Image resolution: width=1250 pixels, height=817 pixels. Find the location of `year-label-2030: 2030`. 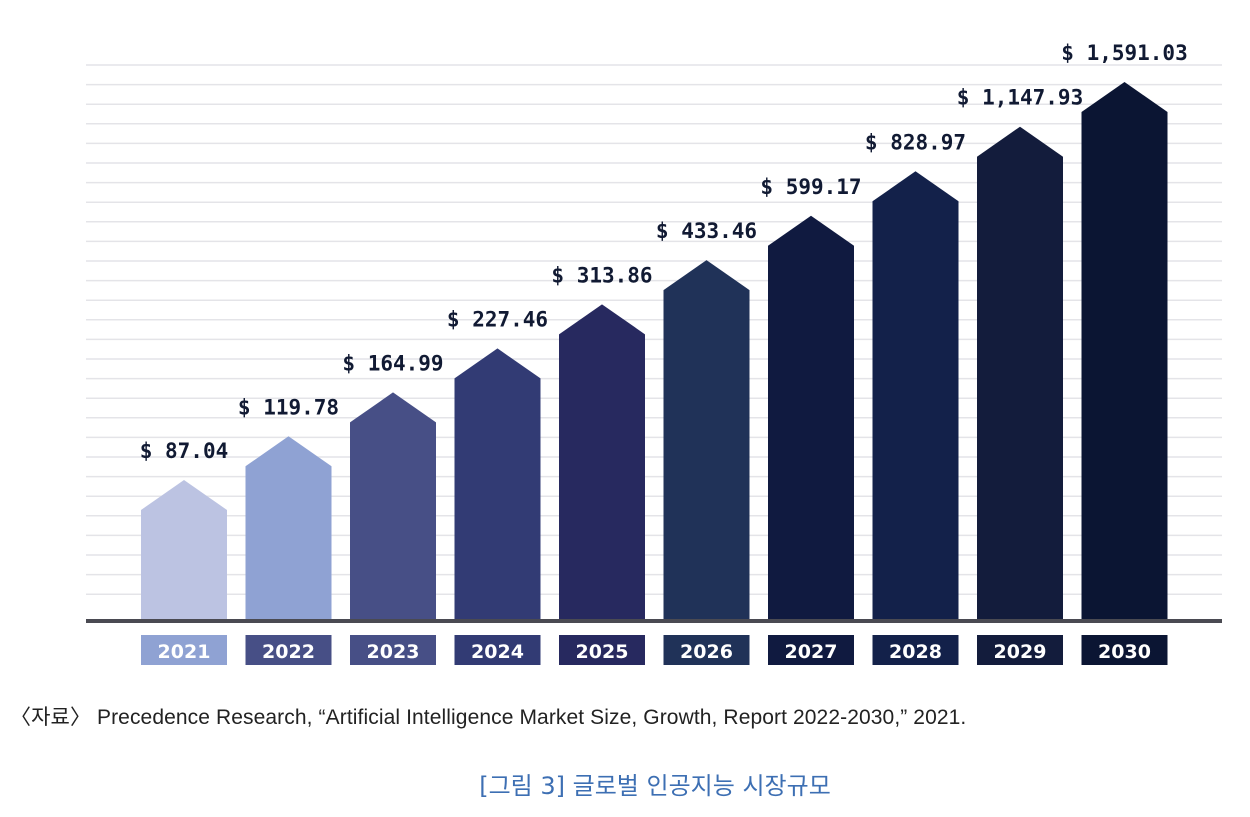

year-label-2030: 2030 is located at coordinates (1124, 652).